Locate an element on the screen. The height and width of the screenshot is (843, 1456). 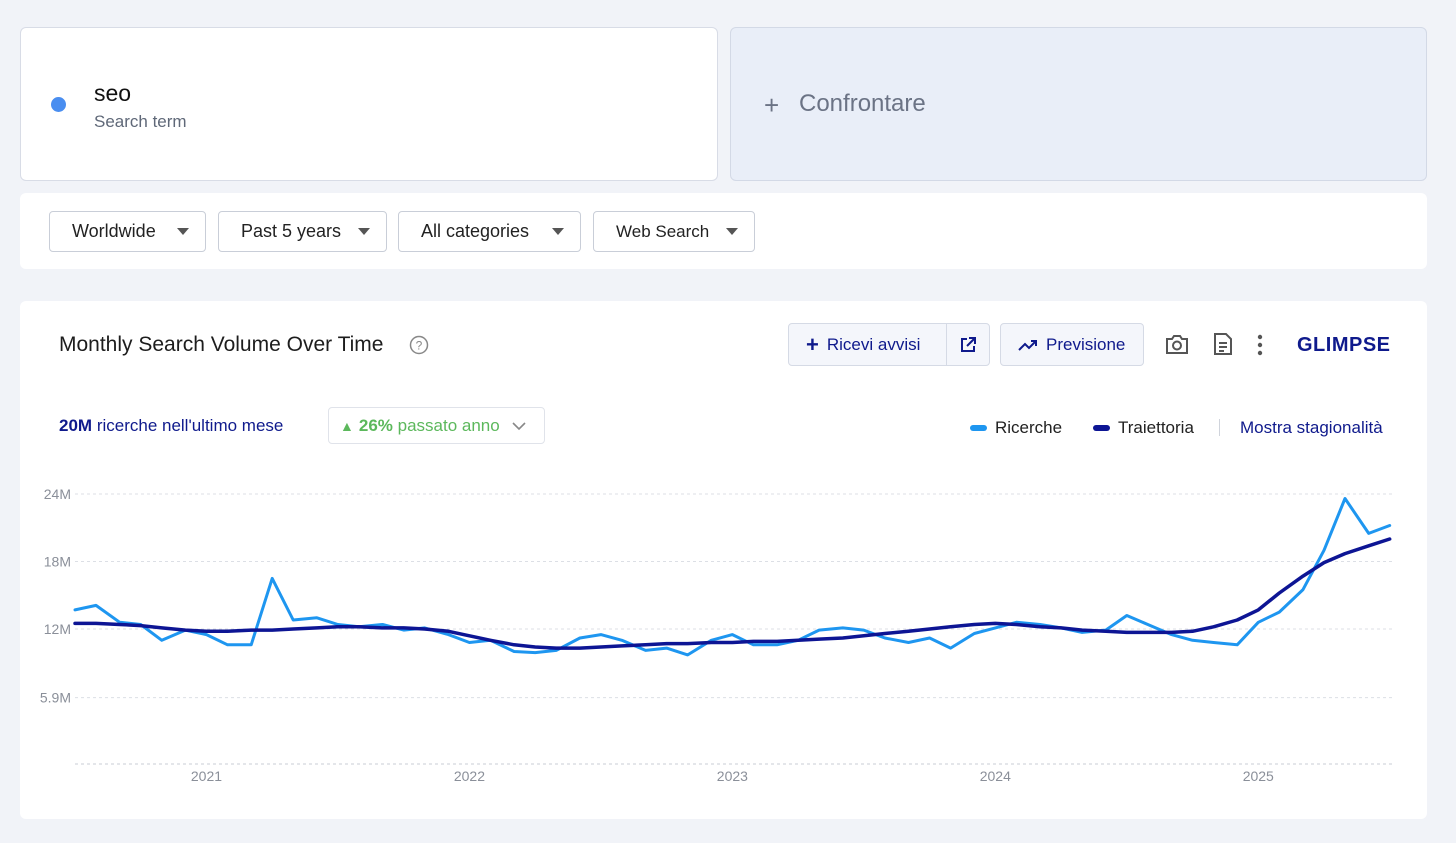
filter-dropdown: Web Search is located at coordinates (674, 231).